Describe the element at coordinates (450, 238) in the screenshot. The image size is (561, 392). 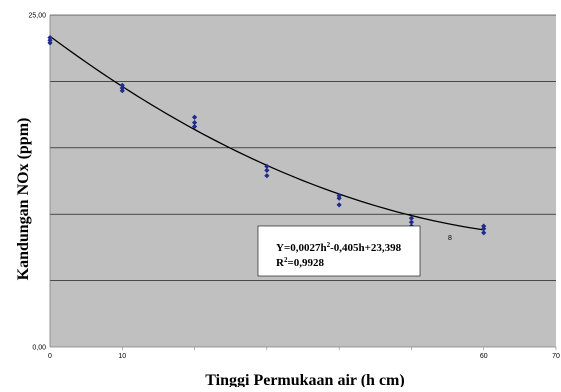
I see `stray-label: 8` at that location.